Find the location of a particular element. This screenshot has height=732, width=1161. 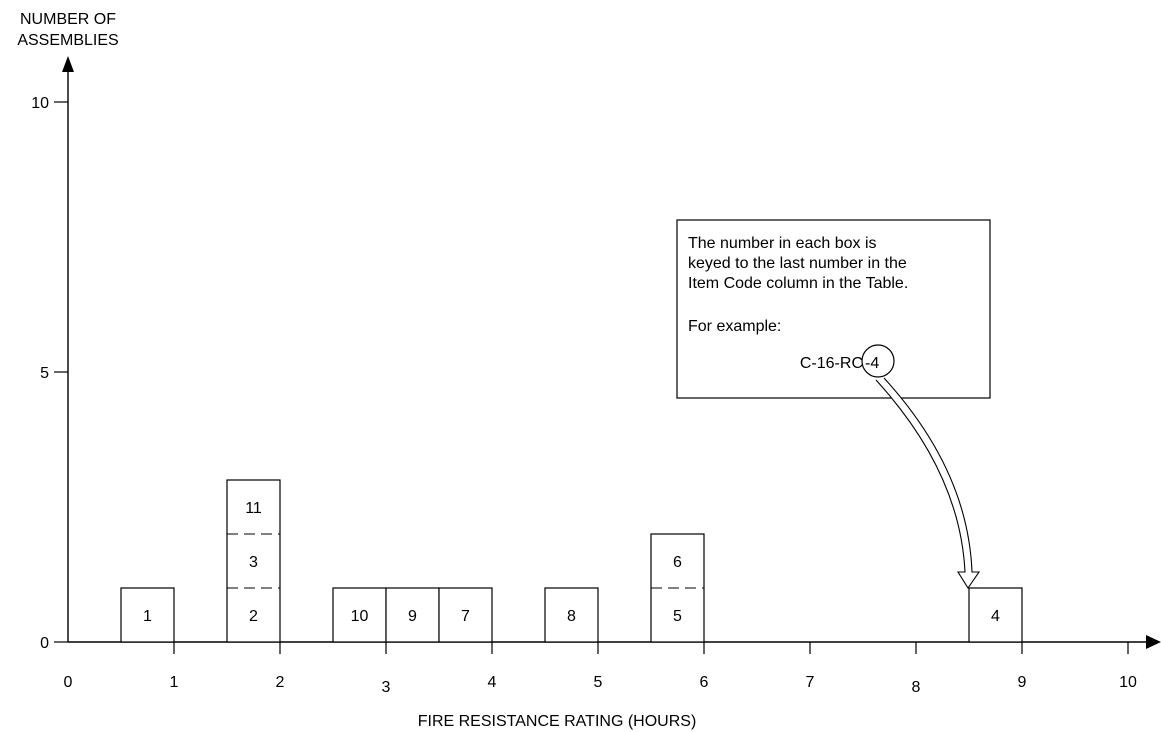

y-ticks: 0 5 10 is located at coordinates (49, 373).